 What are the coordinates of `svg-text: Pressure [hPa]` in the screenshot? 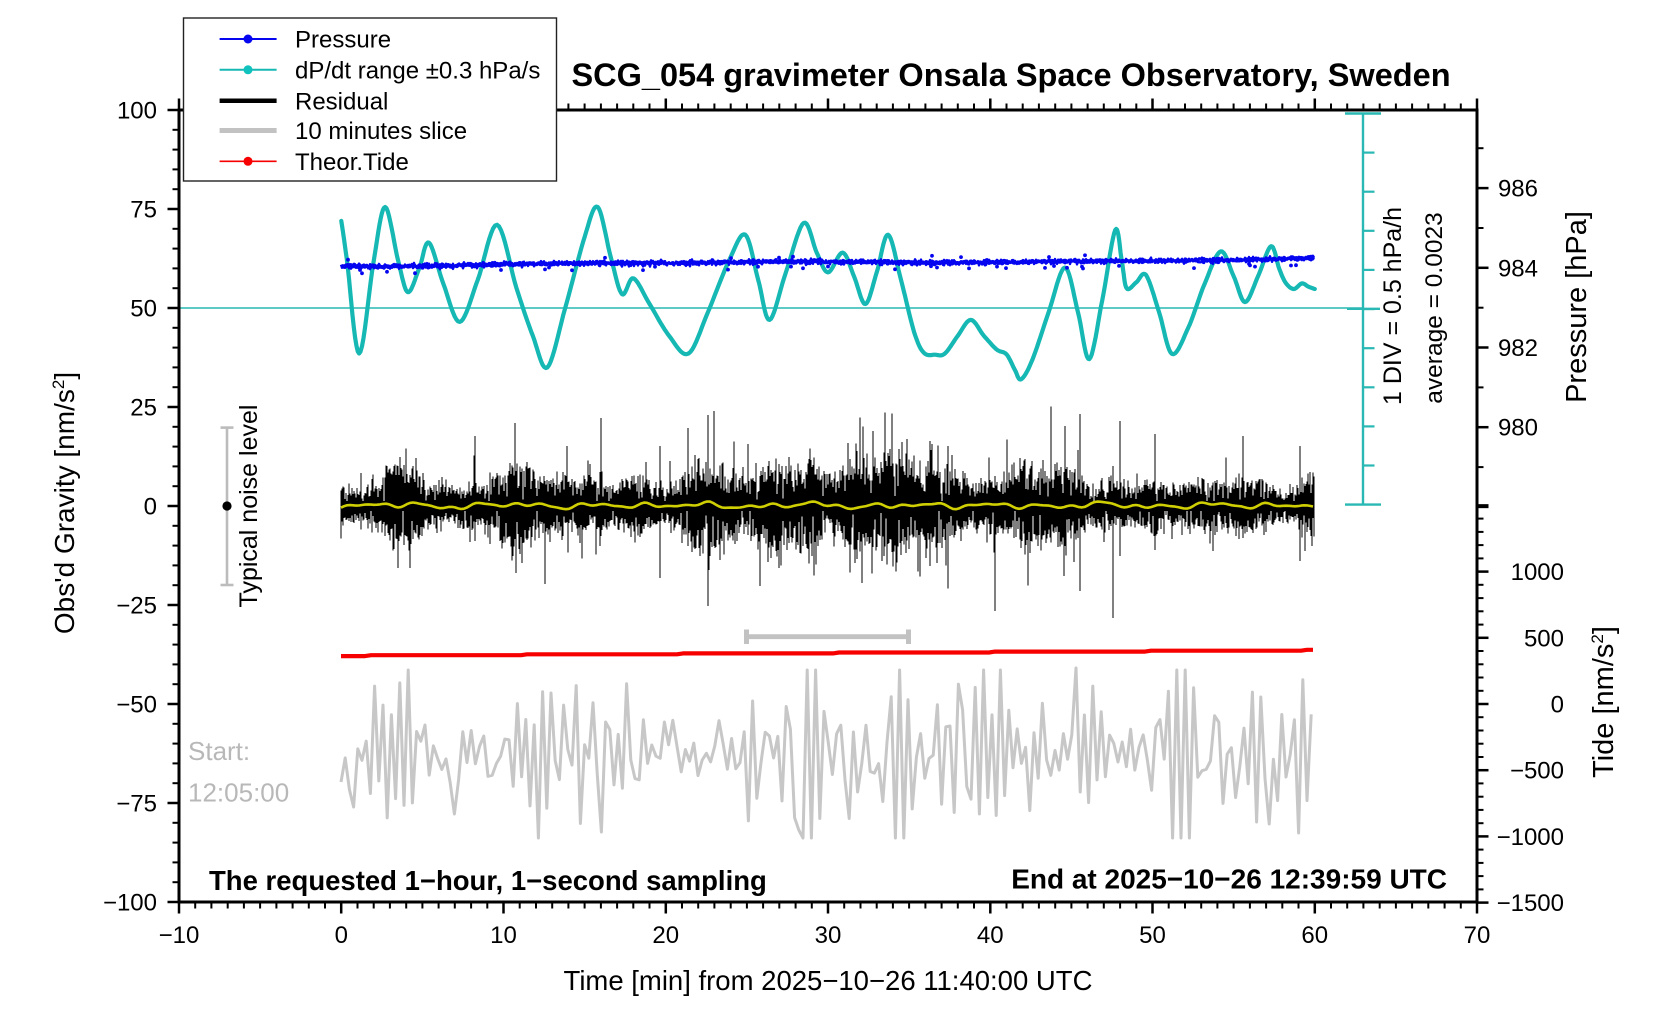 It's located at (1577, 307).